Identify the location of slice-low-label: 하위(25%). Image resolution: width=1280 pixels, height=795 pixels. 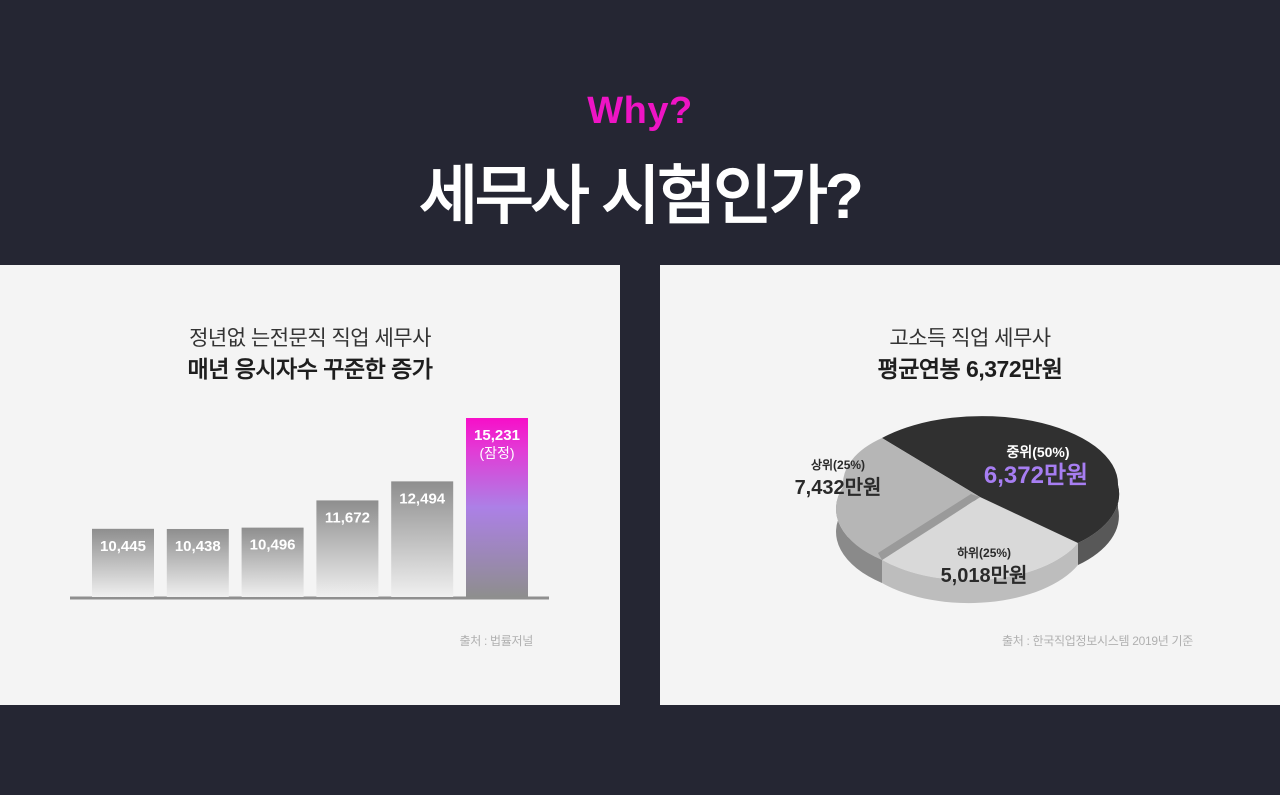
(984, 552).